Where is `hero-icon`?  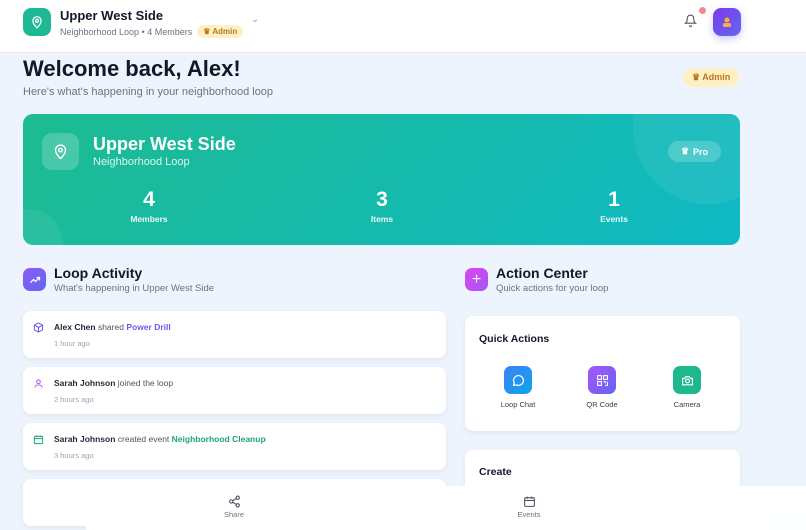
hero-icon is located at coordinates (60, 151).